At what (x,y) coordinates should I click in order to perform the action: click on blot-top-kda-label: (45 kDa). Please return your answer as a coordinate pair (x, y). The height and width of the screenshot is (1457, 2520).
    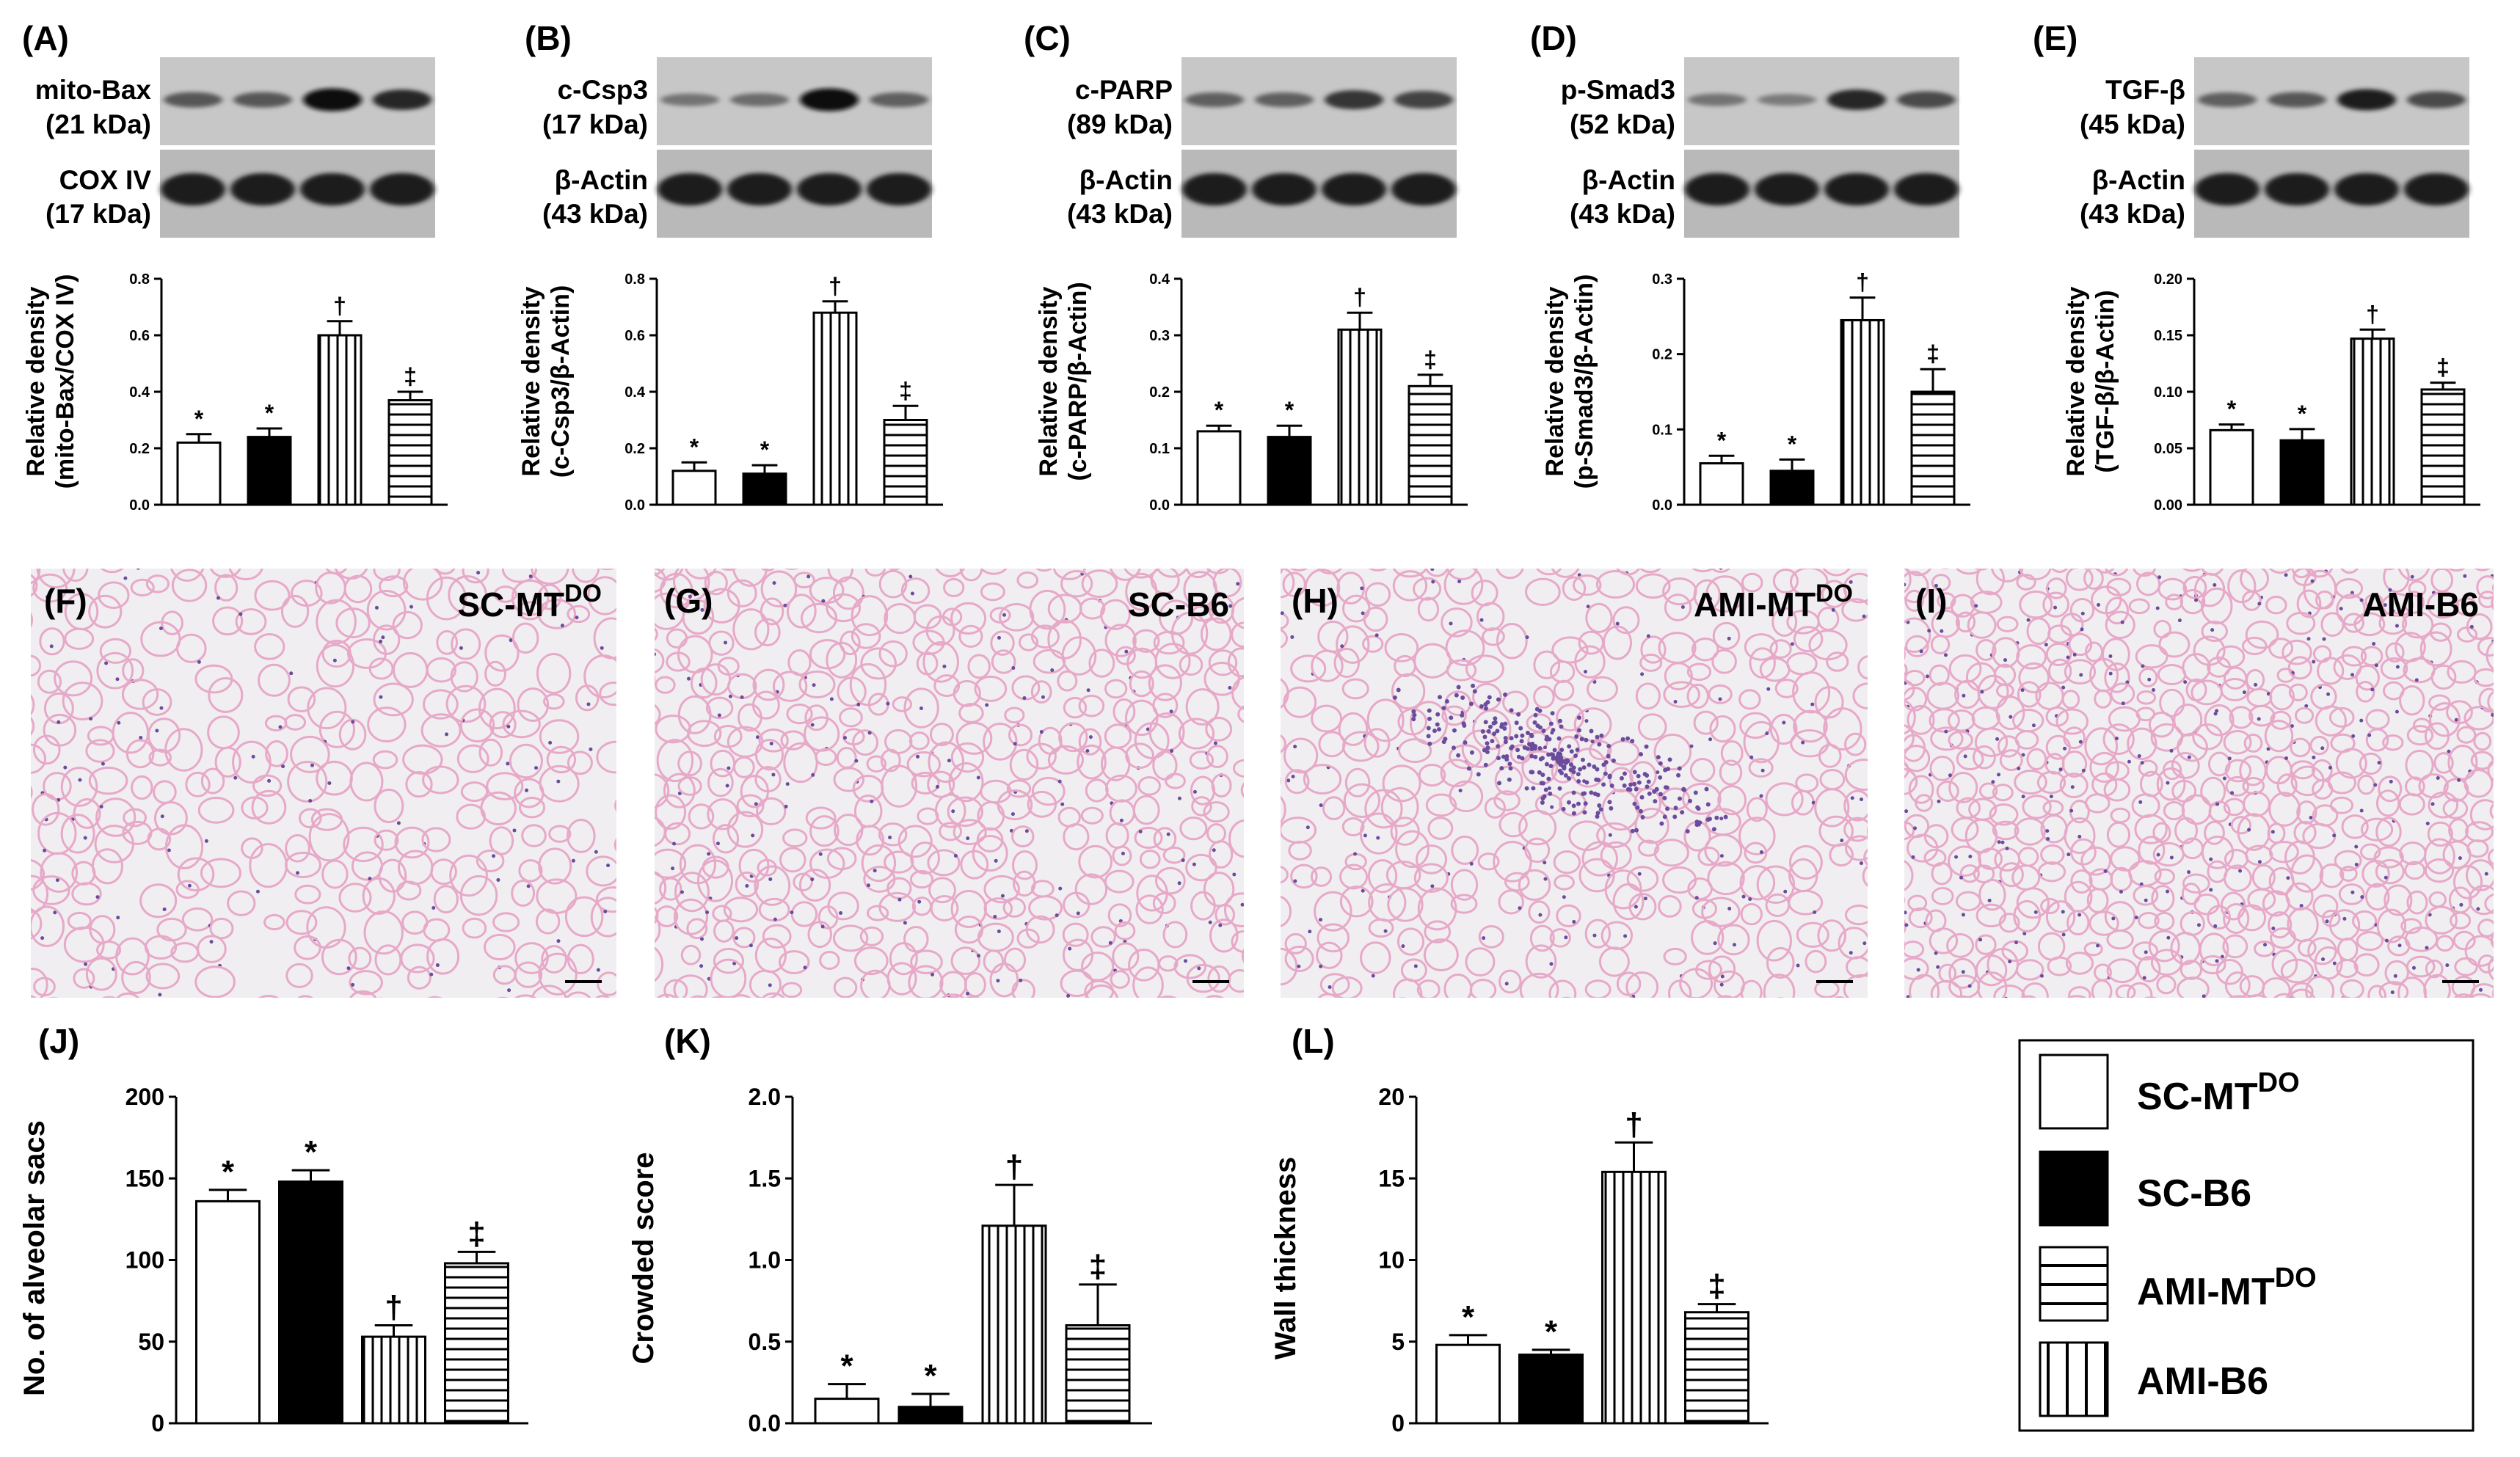
    Looking at the image, I should click on (2132, 124).